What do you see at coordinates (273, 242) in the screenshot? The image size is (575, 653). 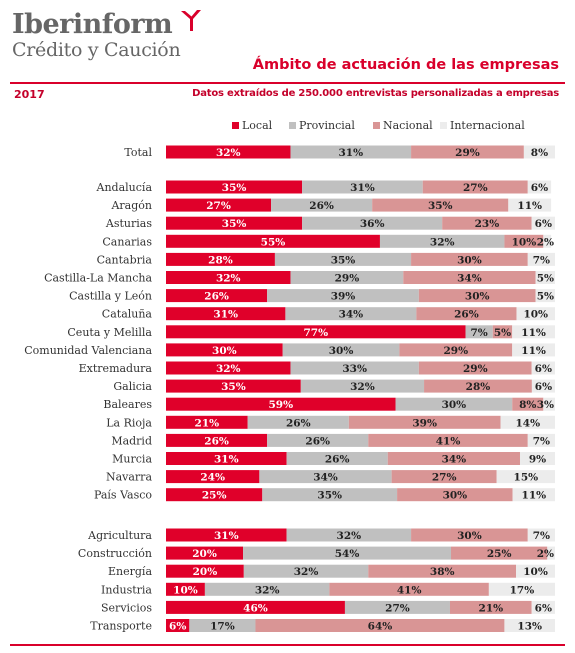 I see `data-label-canarias-local: 55%` at bounding box center [273, 242].